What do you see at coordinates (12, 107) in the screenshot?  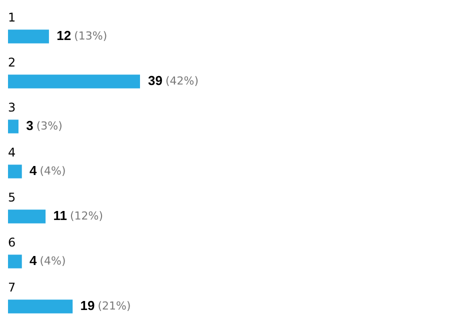 I see `y-tick-label: 3` at bounding box center [12, 107].